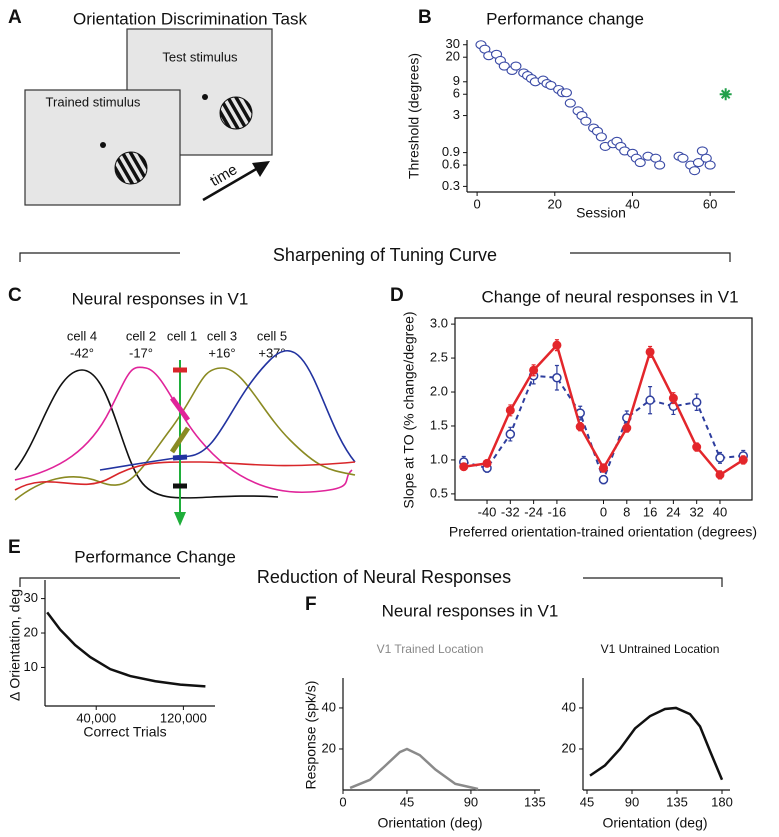  What do you see at coordinates (451, 151) in the screenshot?
I see `y-tick-label: 0.9` at bounding box center [451, 151].